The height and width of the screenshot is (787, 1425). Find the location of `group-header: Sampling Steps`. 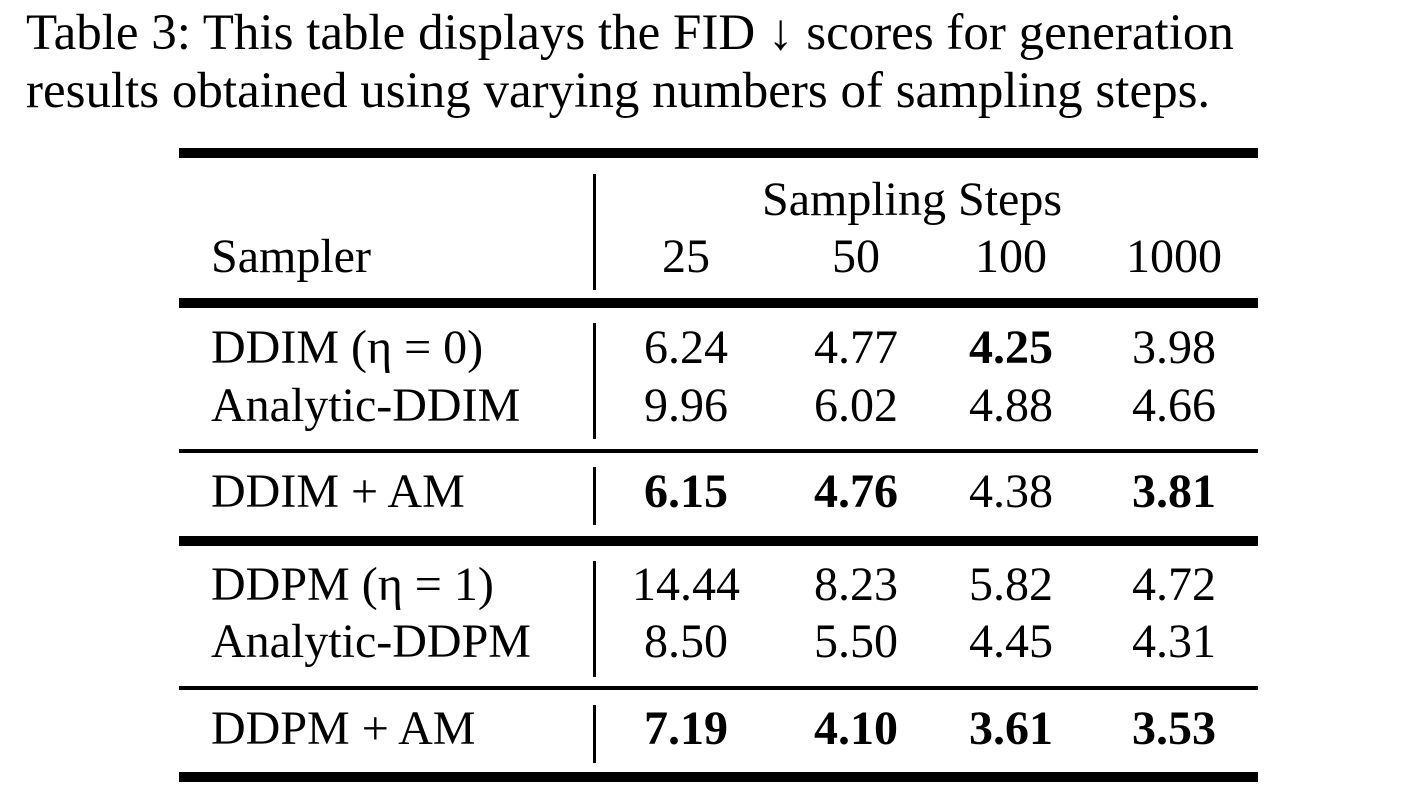

group-header: Sampling Steps is located at coordinates (912, 199).